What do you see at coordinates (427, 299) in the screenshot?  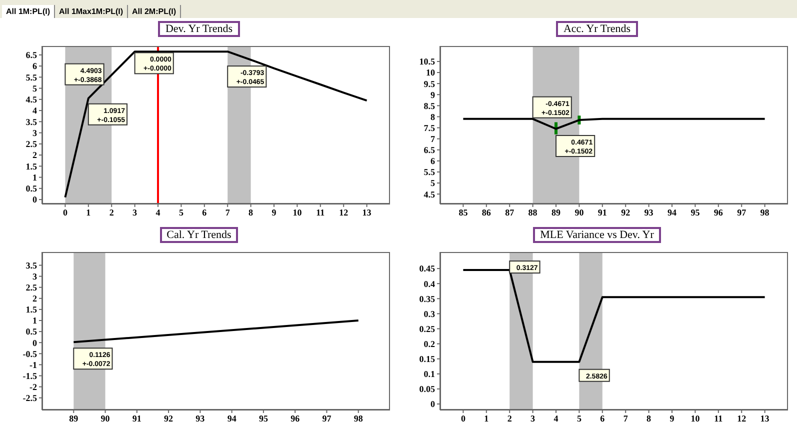 I see `y-tick-label: 0.35` at bounding box center [427, 299].